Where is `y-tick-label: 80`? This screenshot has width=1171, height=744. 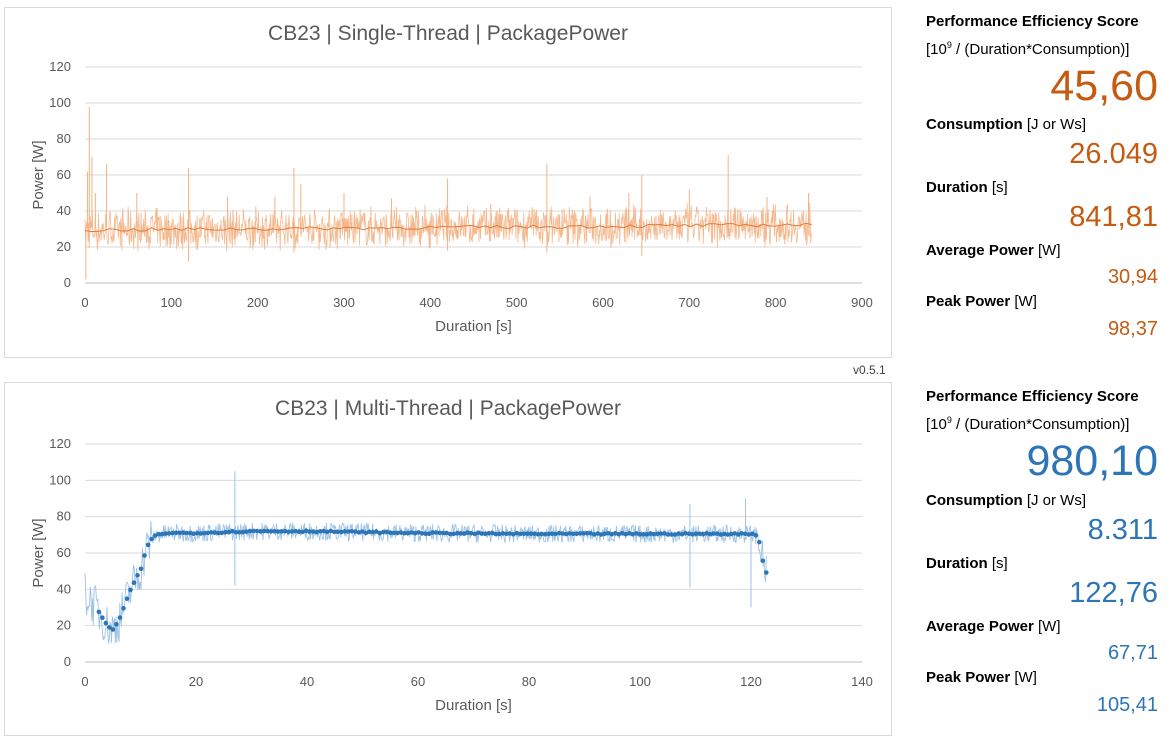 y-tick-label: 80 is located at coordinates (64, 138).